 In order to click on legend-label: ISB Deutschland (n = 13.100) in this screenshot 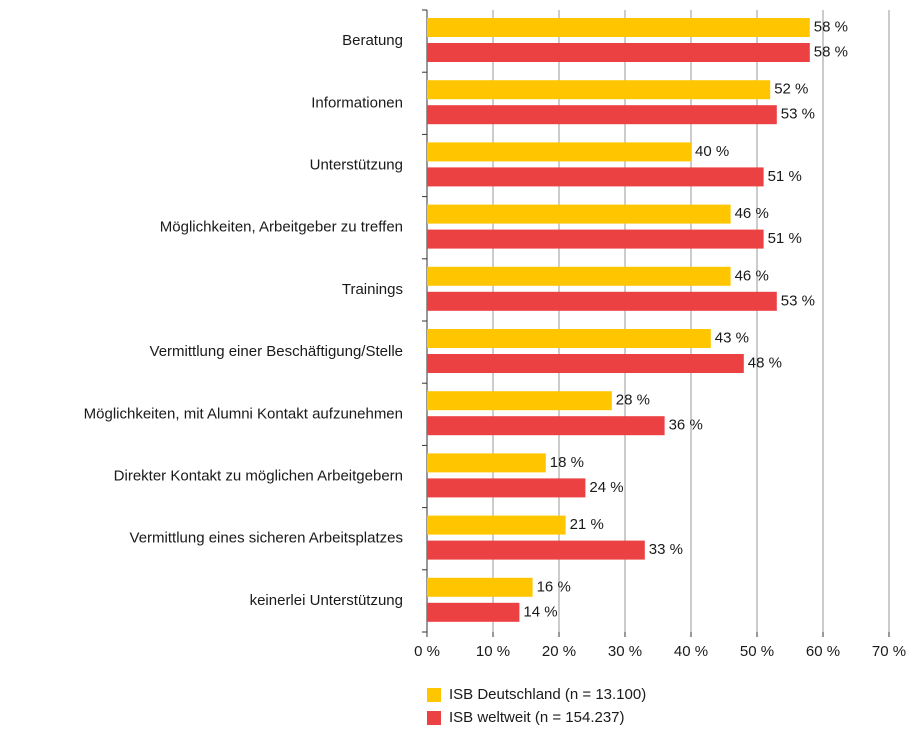, I will do `click(547, 694)`.